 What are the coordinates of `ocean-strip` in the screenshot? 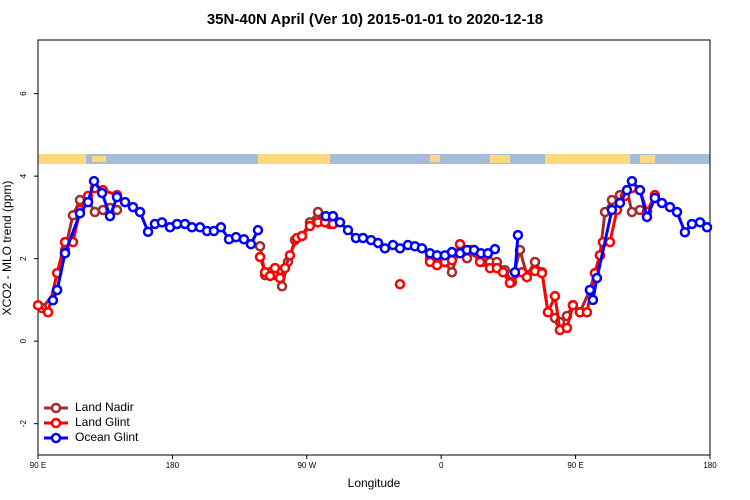 It's located at (374, 159).